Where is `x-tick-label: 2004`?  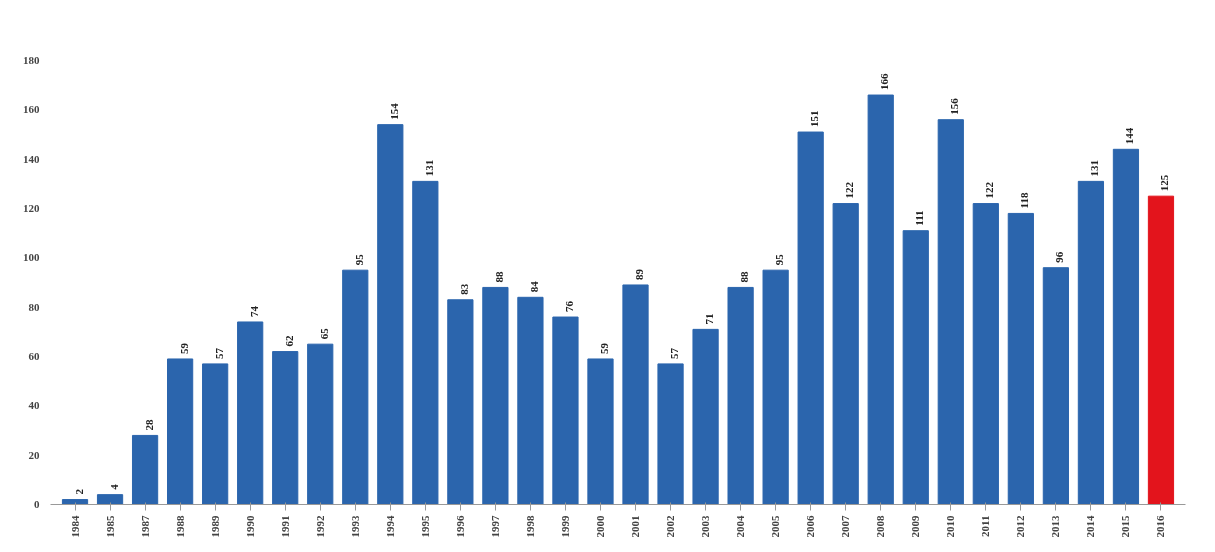 x-tick-label: 2004 is located at coordinates (740, 526).